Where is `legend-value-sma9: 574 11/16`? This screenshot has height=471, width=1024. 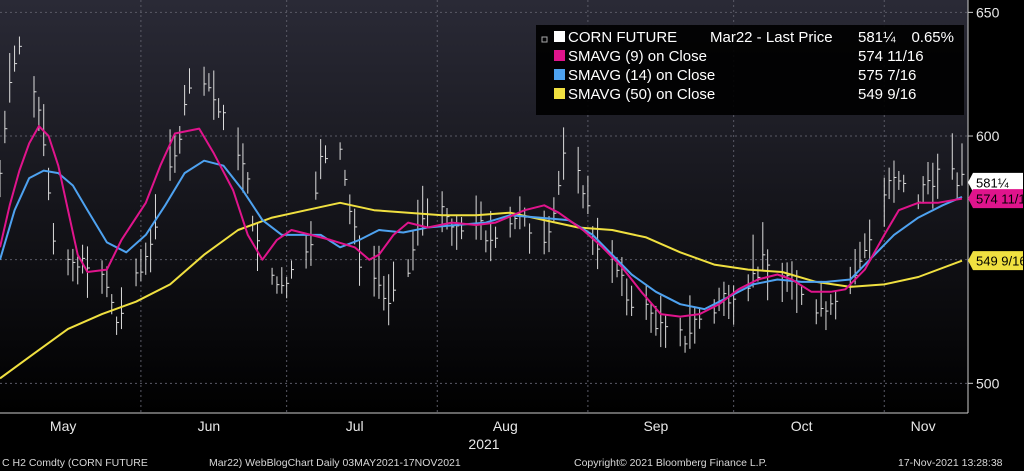
legend-value-sma9: 574 11/16 is located at coordinates (891, 56).